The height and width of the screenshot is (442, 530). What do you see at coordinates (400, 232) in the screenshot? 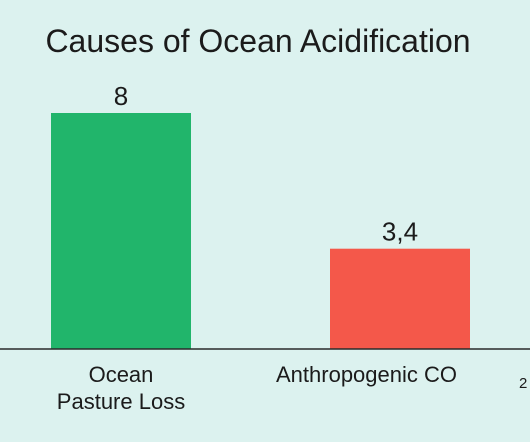
I see `value-label-2: 3,4` at bounding box center [400, 232].